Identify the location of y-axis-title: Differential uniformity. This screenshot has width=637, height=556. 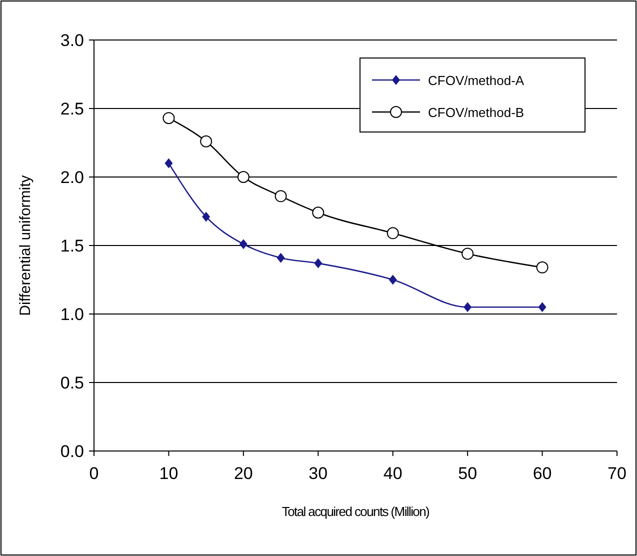
(25, 245).